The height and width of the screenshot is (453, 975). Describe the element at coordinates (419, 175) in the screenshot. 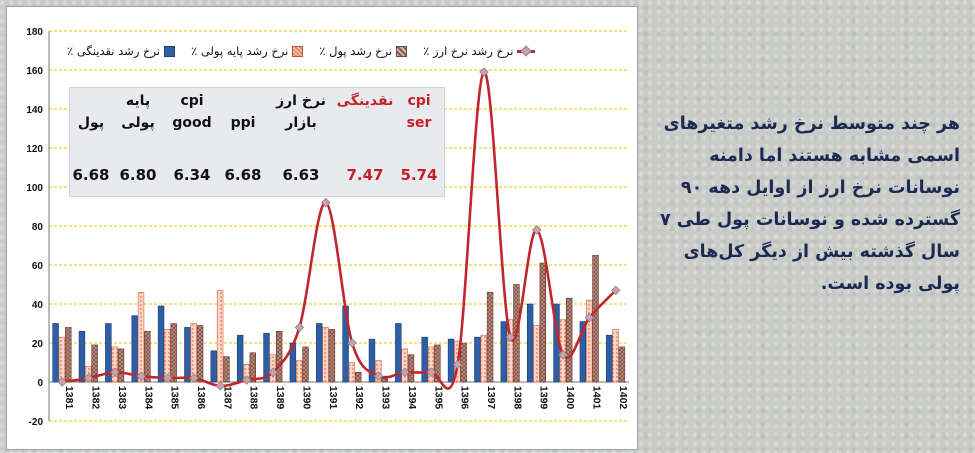

I see `info-value-cpi-ser: 5.74` at that location.